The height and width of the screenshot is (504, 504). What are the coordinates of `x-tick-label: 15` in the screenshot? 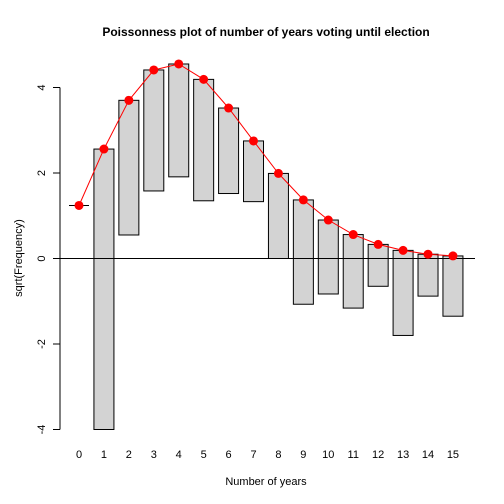 It's located at (453, 455).